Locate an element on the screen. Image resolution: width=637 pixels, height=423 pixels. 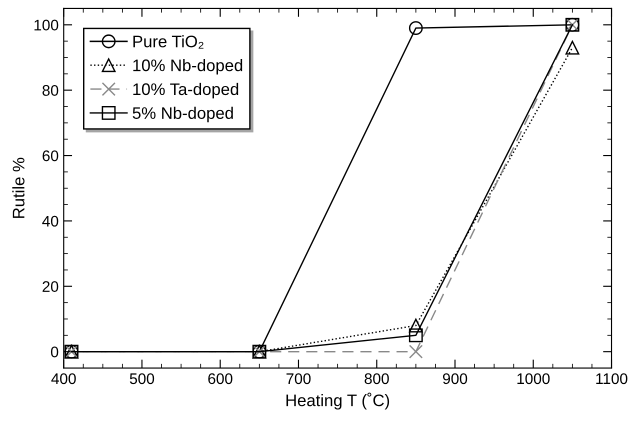
y-tick-label: 80 is located at coordinates (50, 90).